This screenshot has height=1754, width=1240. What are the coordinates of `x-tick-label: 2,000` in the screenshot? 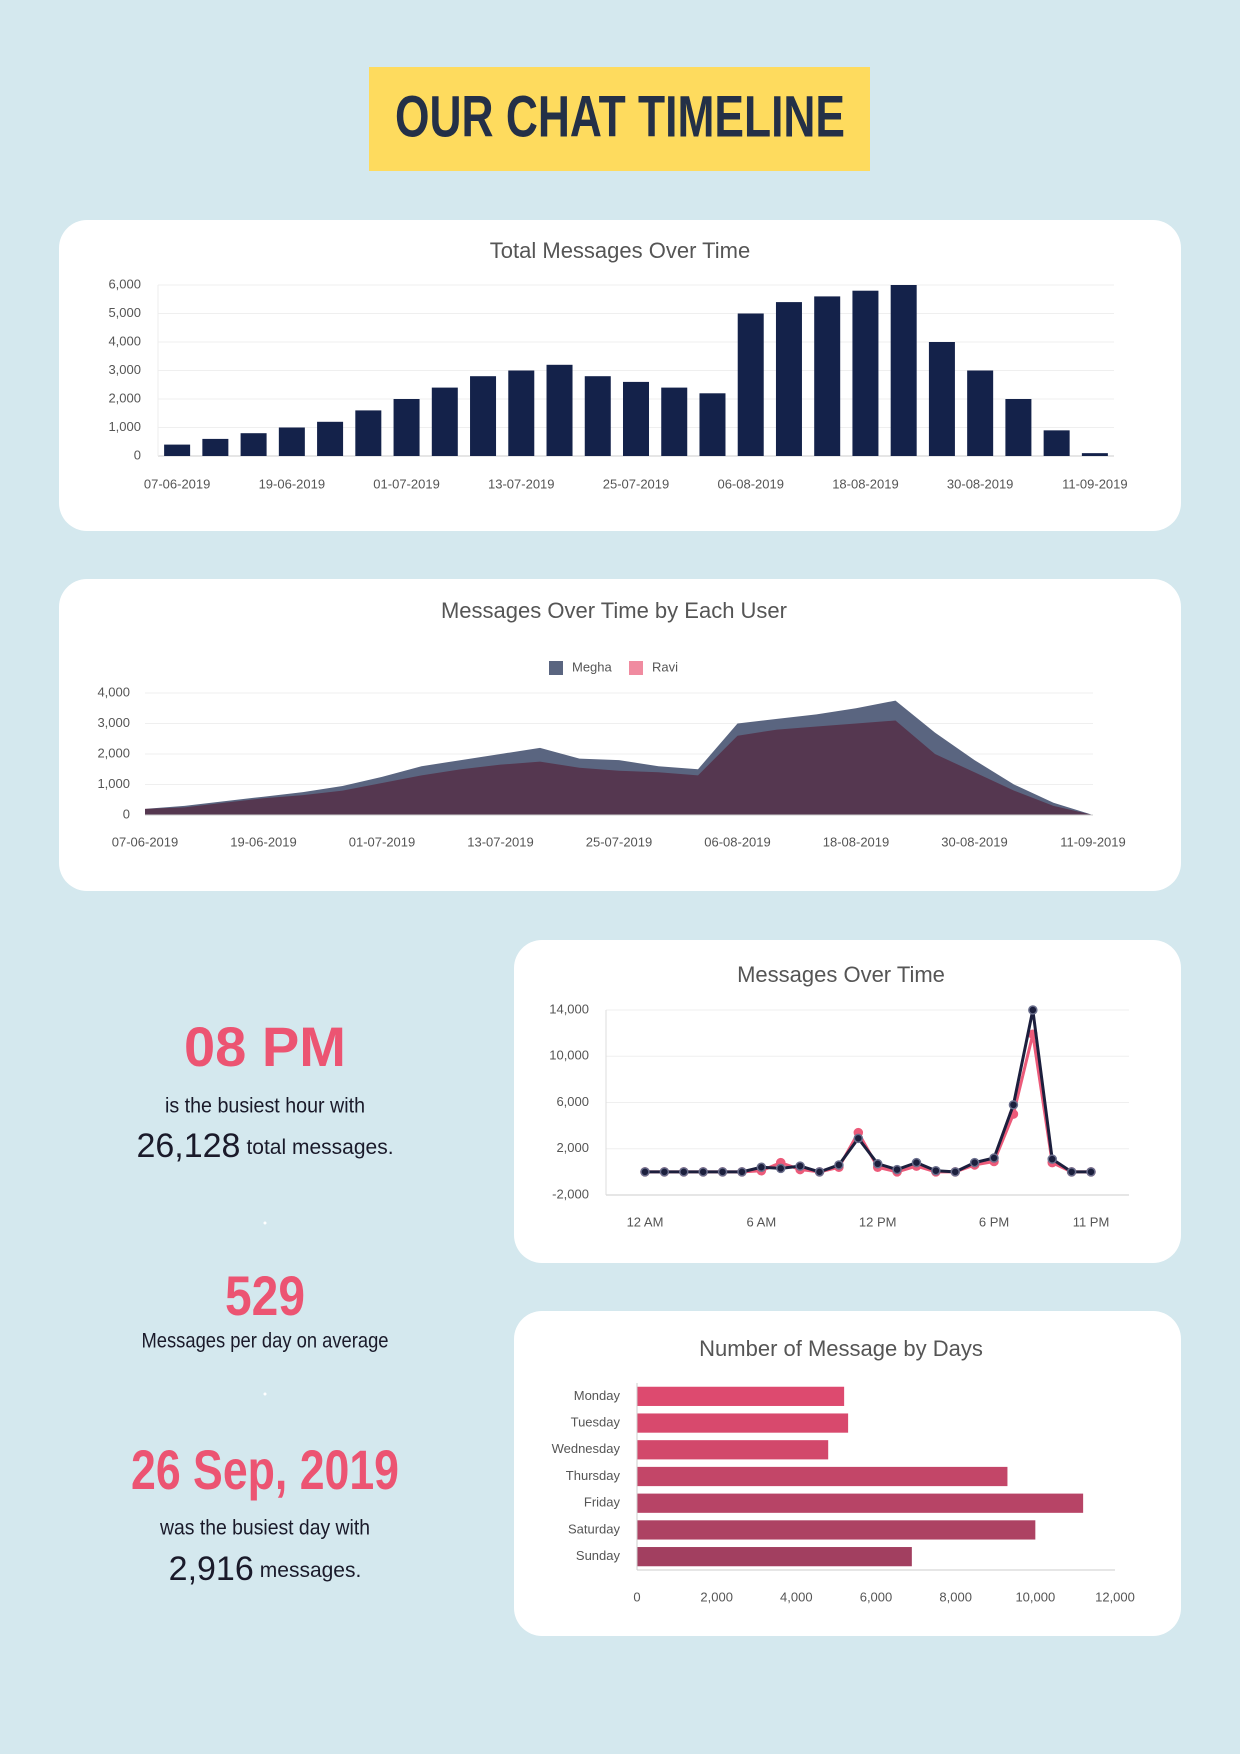 It's located at (716, 1596).